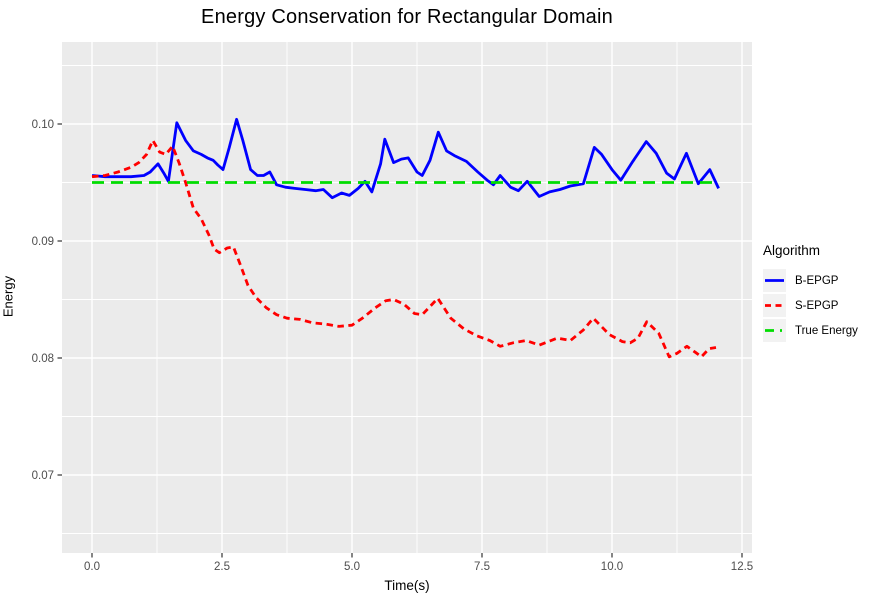 The image size is (895, 608). I want to click on svg-text: 0.0, so click(92, 567).